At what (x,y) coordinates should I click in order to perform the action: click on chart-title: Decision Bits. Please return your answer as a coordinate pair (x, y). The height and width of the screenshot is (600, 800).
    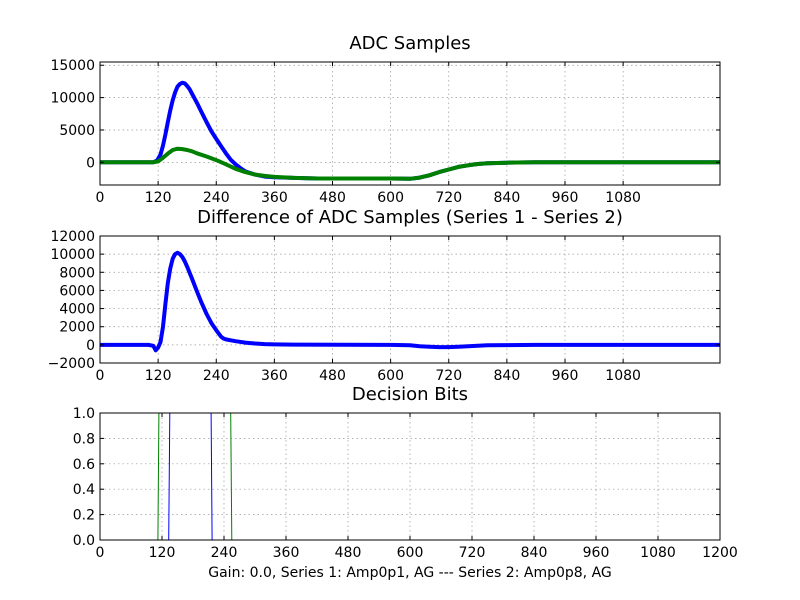
    Looking at the image, I should click on (410, 394).